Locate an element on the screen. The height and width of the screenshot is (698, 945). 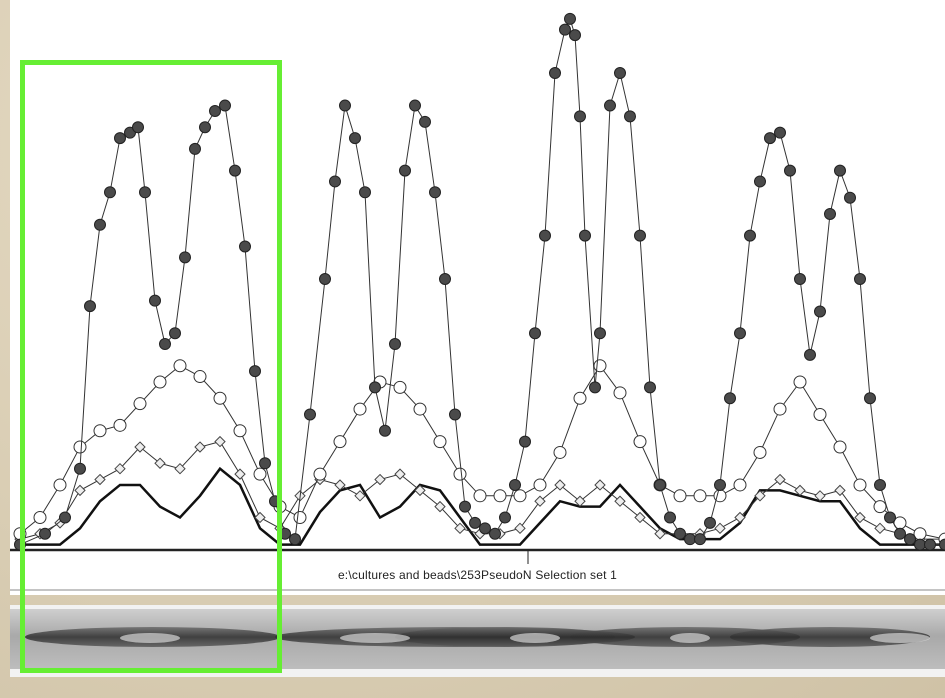
microscope-strip-frame is located at coordinates (477, 641).